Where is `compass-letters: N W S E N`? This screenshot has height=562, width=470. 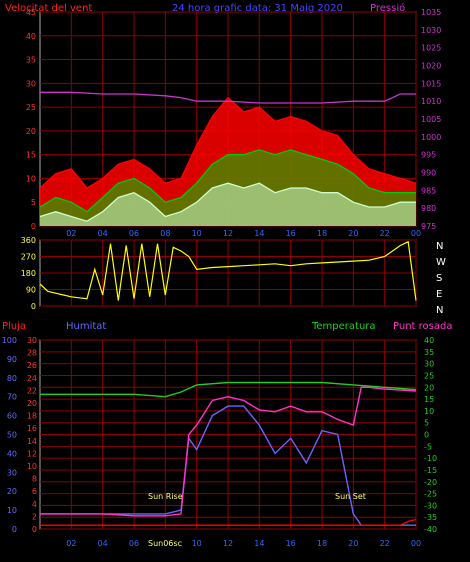
compass-letters: N W S E N is located at coordinates (441, 278).